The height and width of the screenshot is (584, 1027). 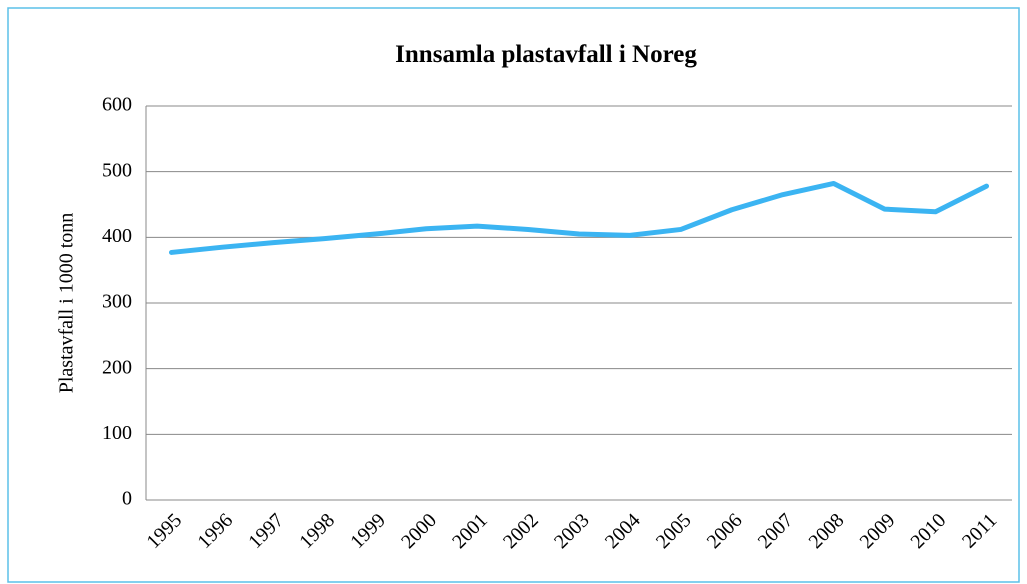 I want to click on y-tick-label: 100, so click(x=117, y=433).